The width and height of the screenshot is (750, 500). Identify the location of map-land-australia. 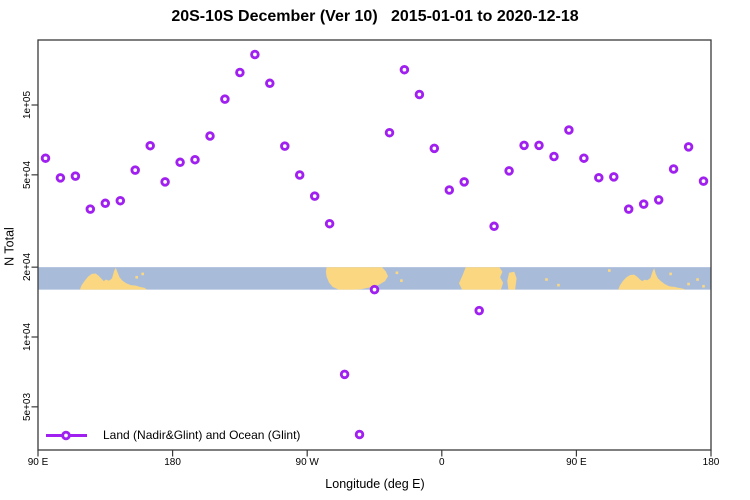
(113, 278).